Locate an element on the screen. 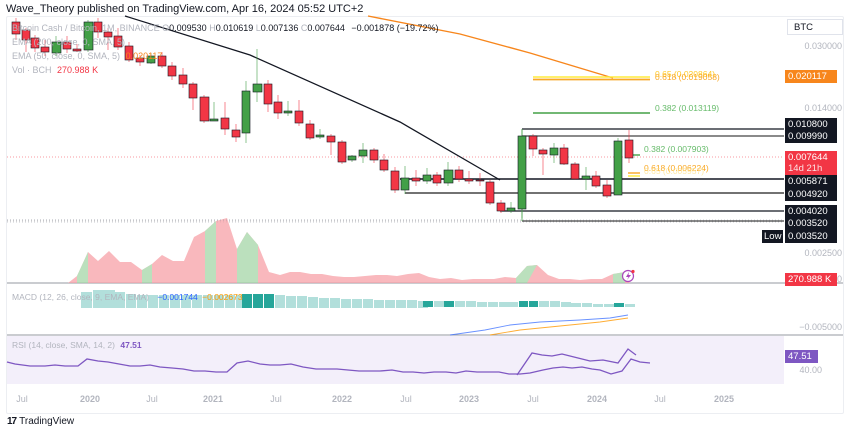  fib-label-0618-upper: 0.618 (0.019058) is located at coordinates (687, 77).